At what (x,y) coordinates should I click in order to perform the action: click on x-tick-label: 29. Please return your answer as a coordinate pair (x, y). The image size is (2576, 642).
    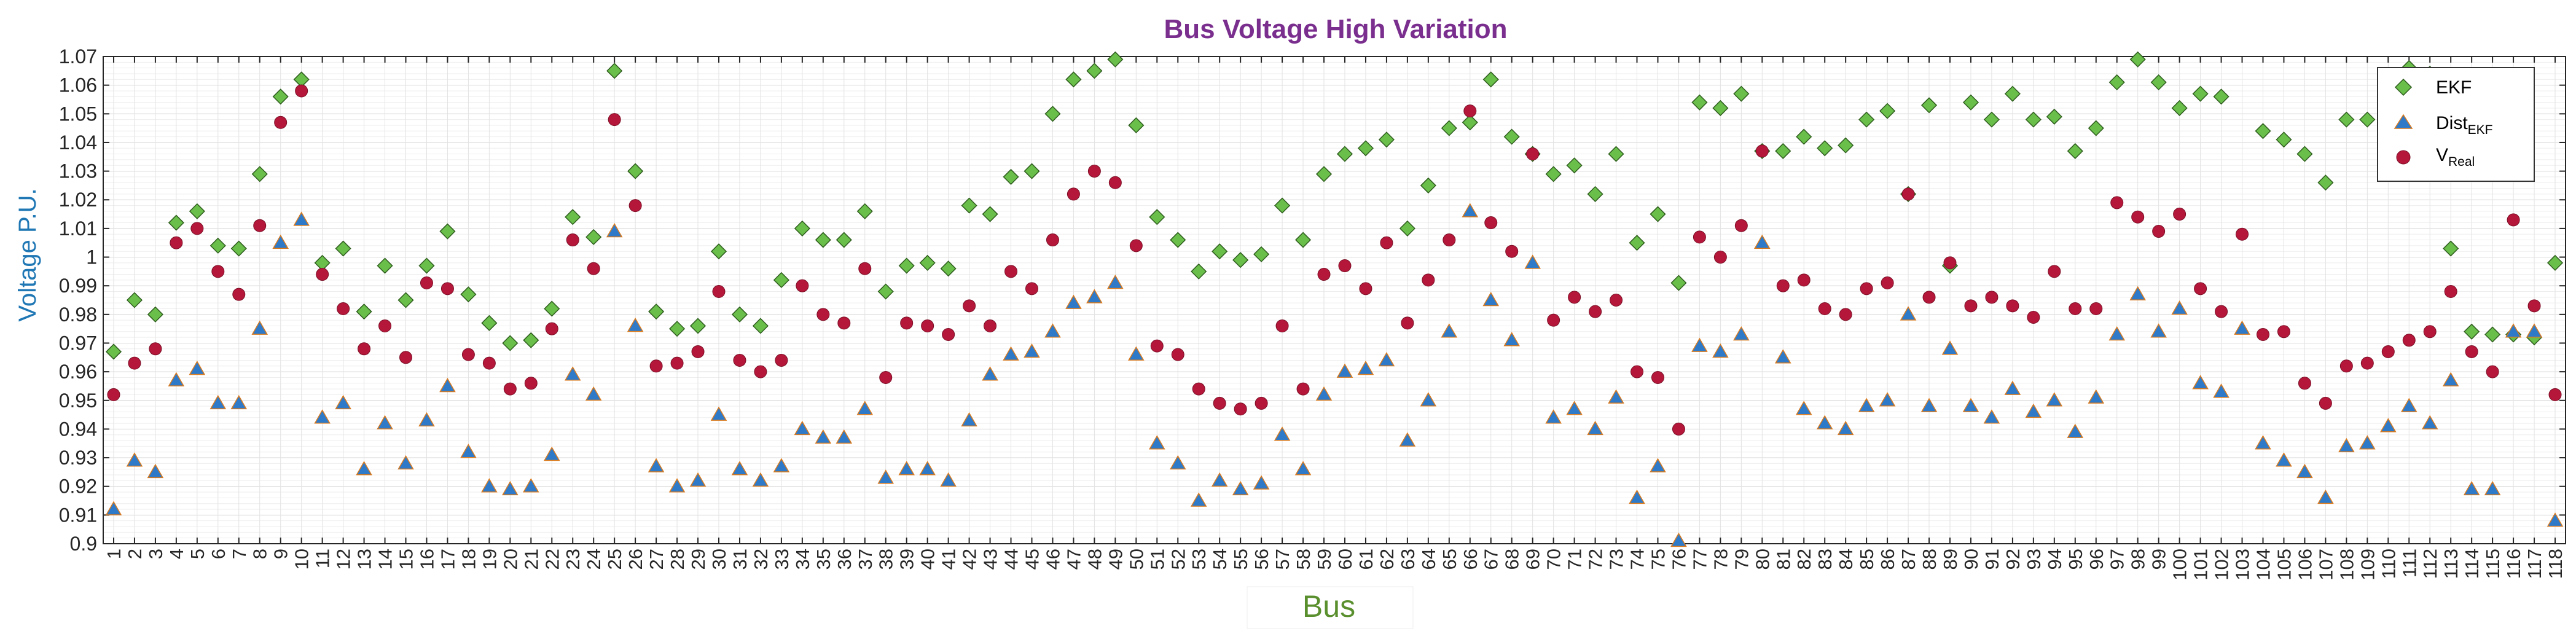
    Looking at the image, I should click on (698, 559).